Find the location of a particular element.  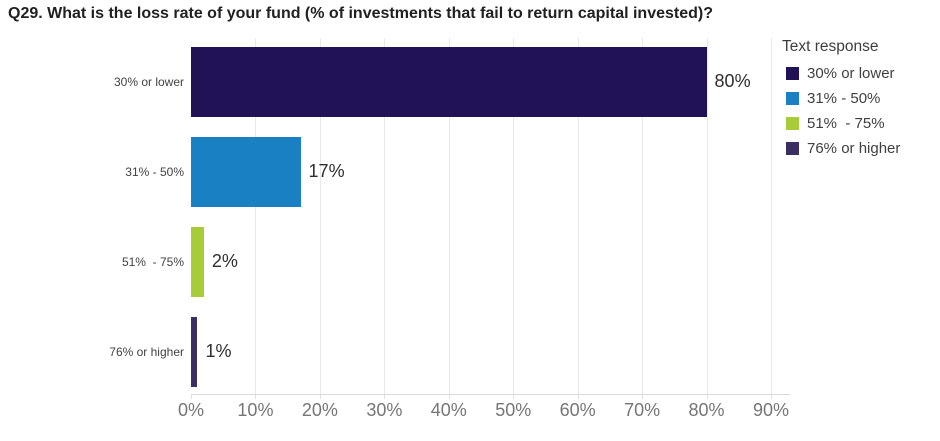

category-label: 31% - 50% is located at coordinates (154, 171).